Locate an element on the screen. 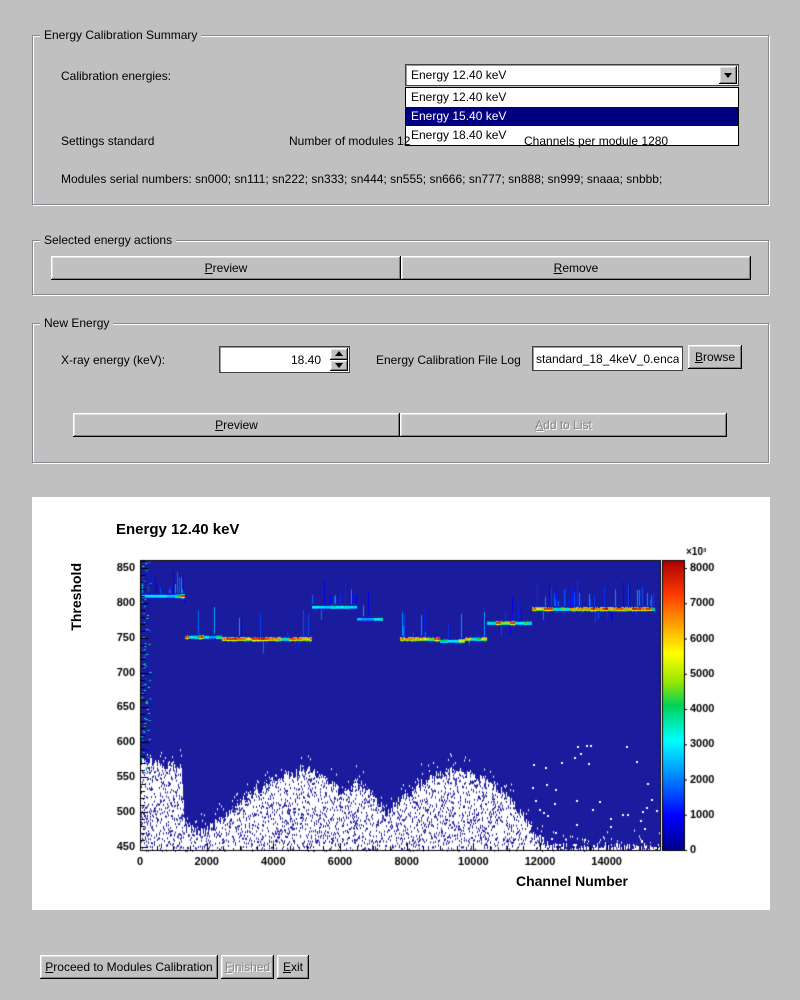  spinbox-arrows is located at coordinates (339, 359).